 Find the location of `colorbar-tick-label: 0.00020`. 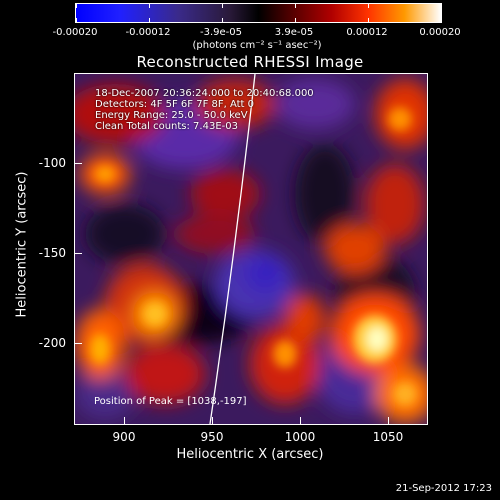

colorbar-tick-label: 0.00020 is located at coordinates (440, 32).